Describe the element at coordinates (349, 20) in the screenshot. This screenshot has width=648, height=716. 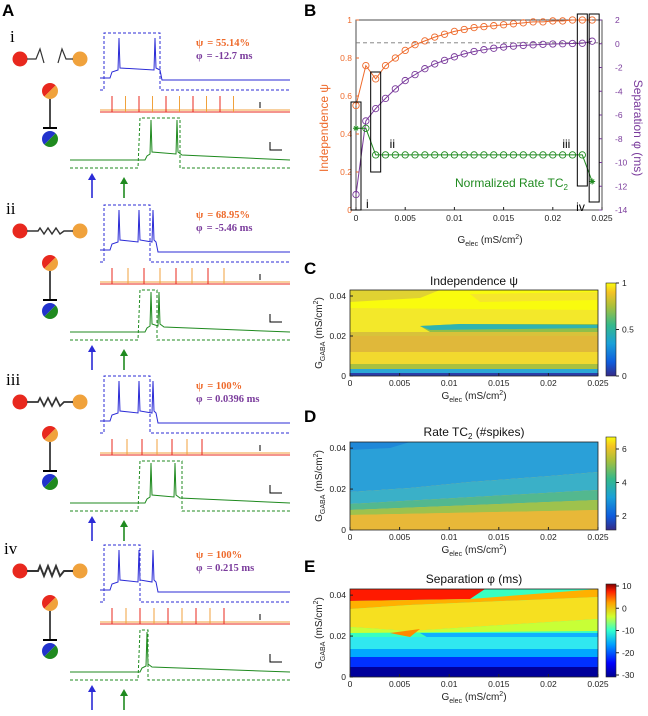
I see `b-ytick-left-label: 1` at that location.